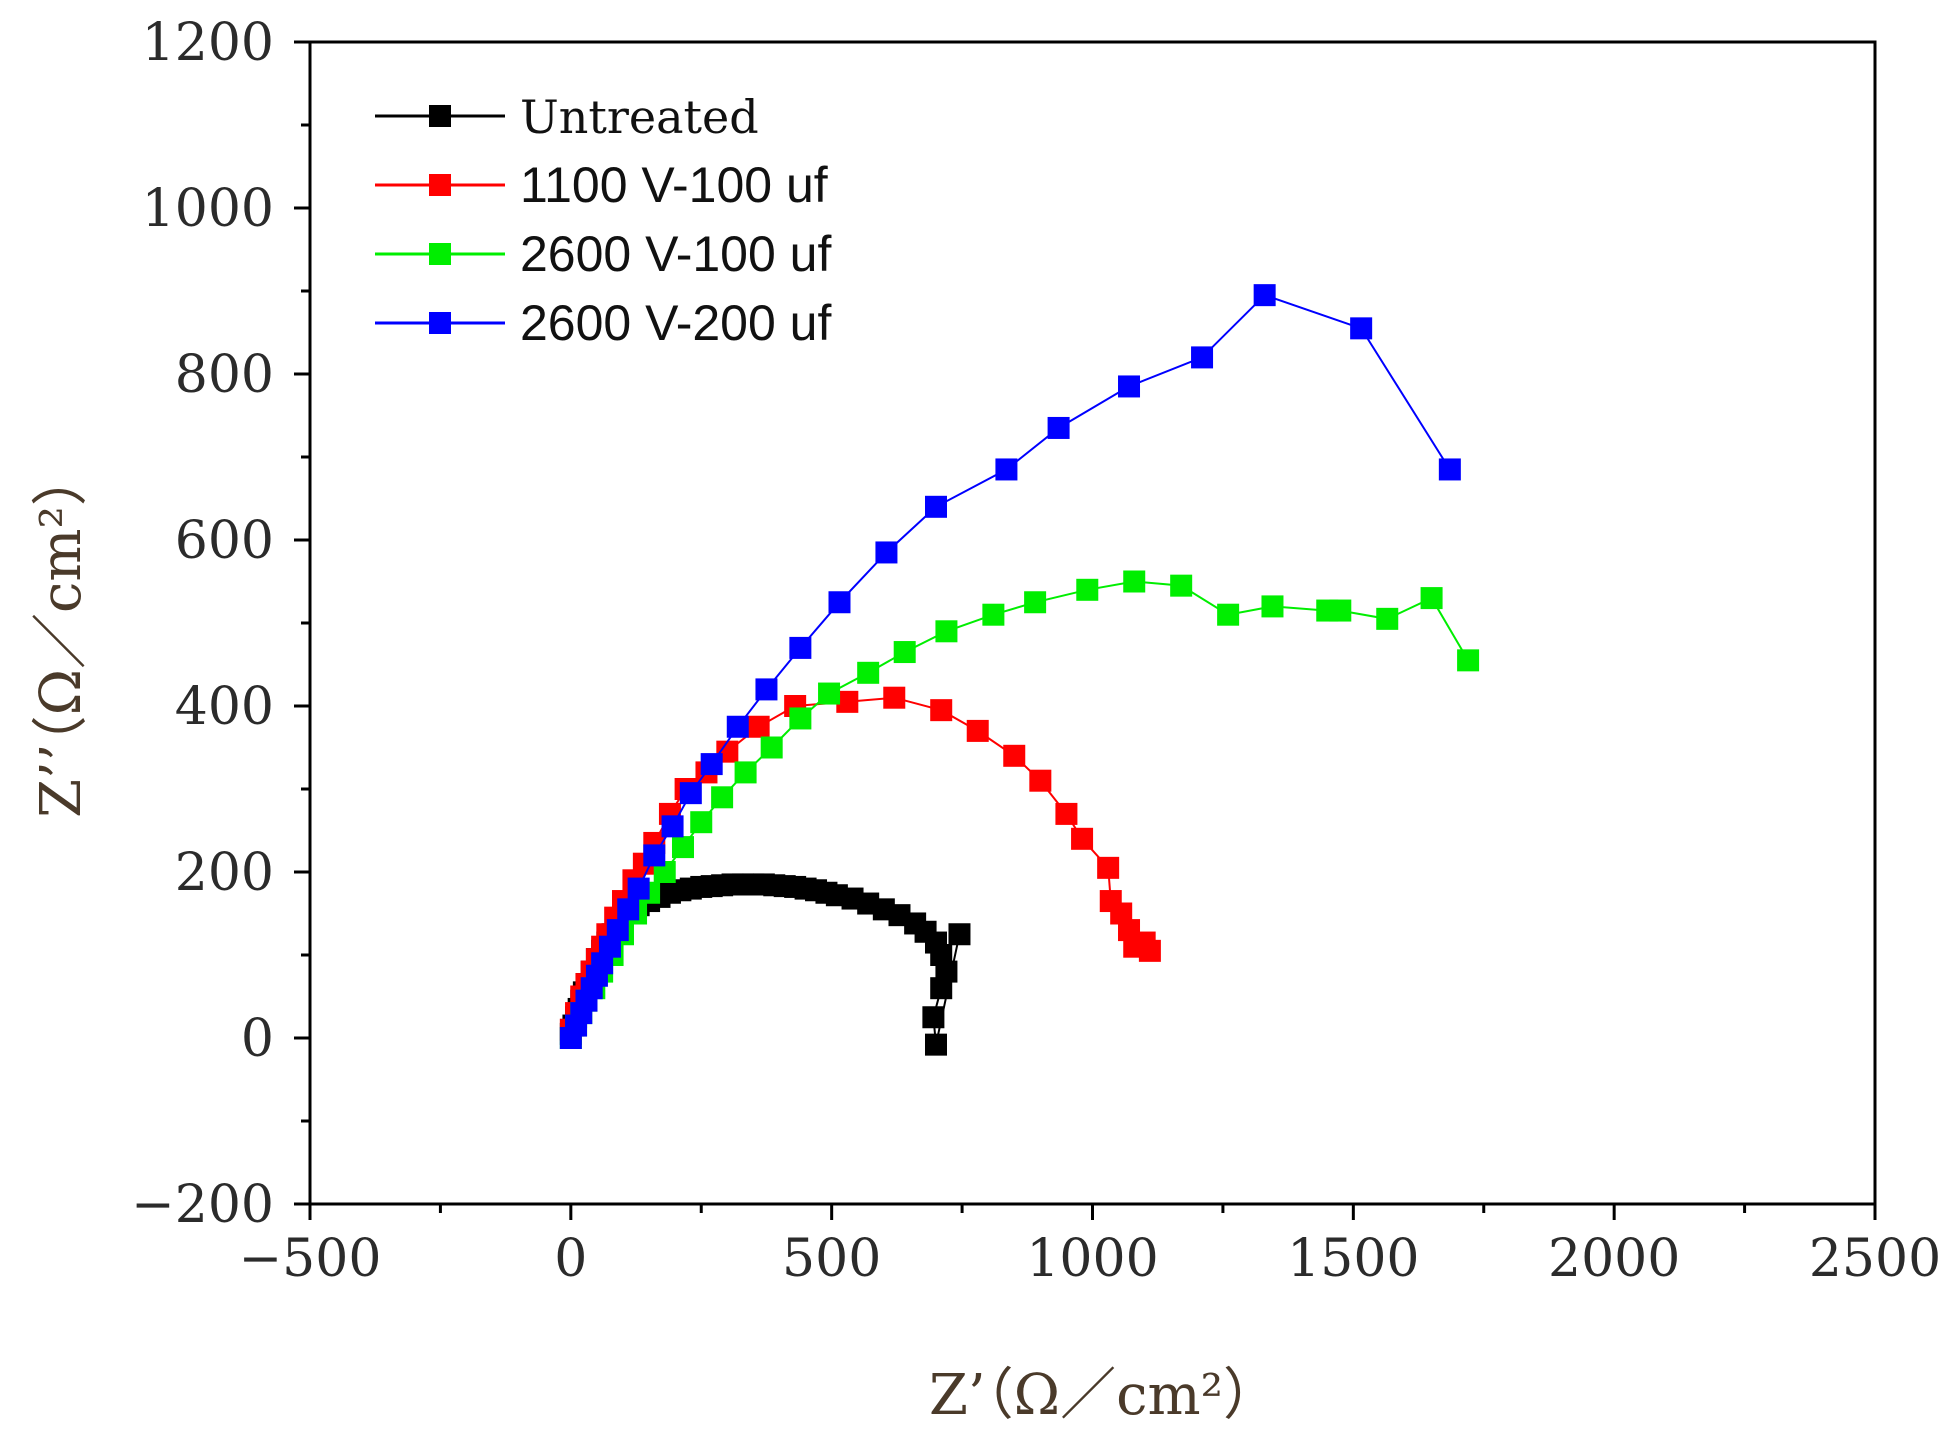 This screenshot has height=1441, width=1955. Describe the element at coordinates (1353, 1259) in the screenshot. I see `x-tick-label: 1500` at that location.